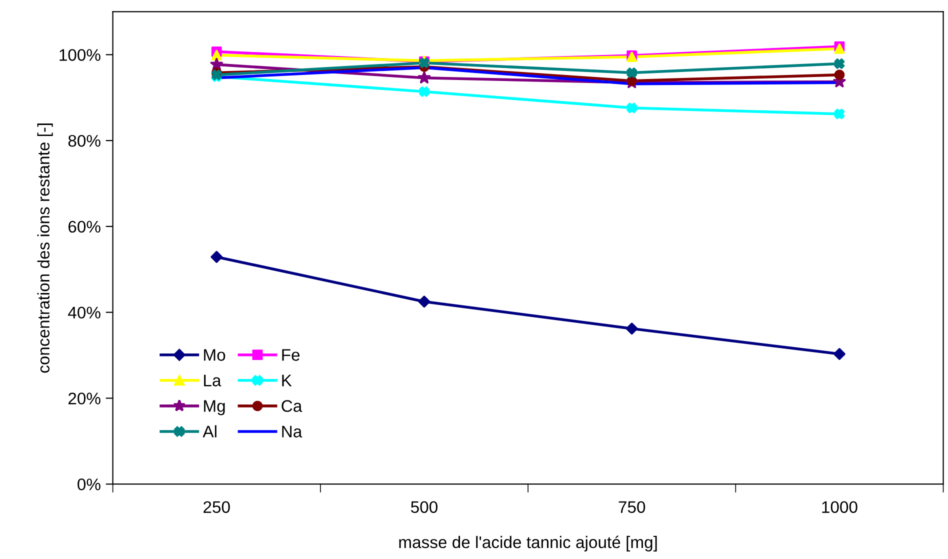 The image size is (948, 559). Describe the element at coordinates (84, 312) in the screenshot. I see `y-tick-label: 40%` at that location.